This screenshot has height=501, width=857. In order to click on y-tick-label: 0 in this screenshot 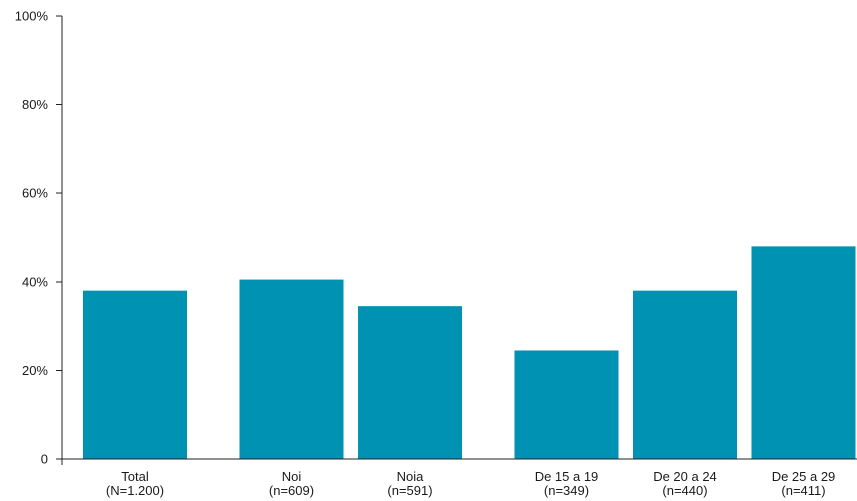, I will do `click(44, 459)`.